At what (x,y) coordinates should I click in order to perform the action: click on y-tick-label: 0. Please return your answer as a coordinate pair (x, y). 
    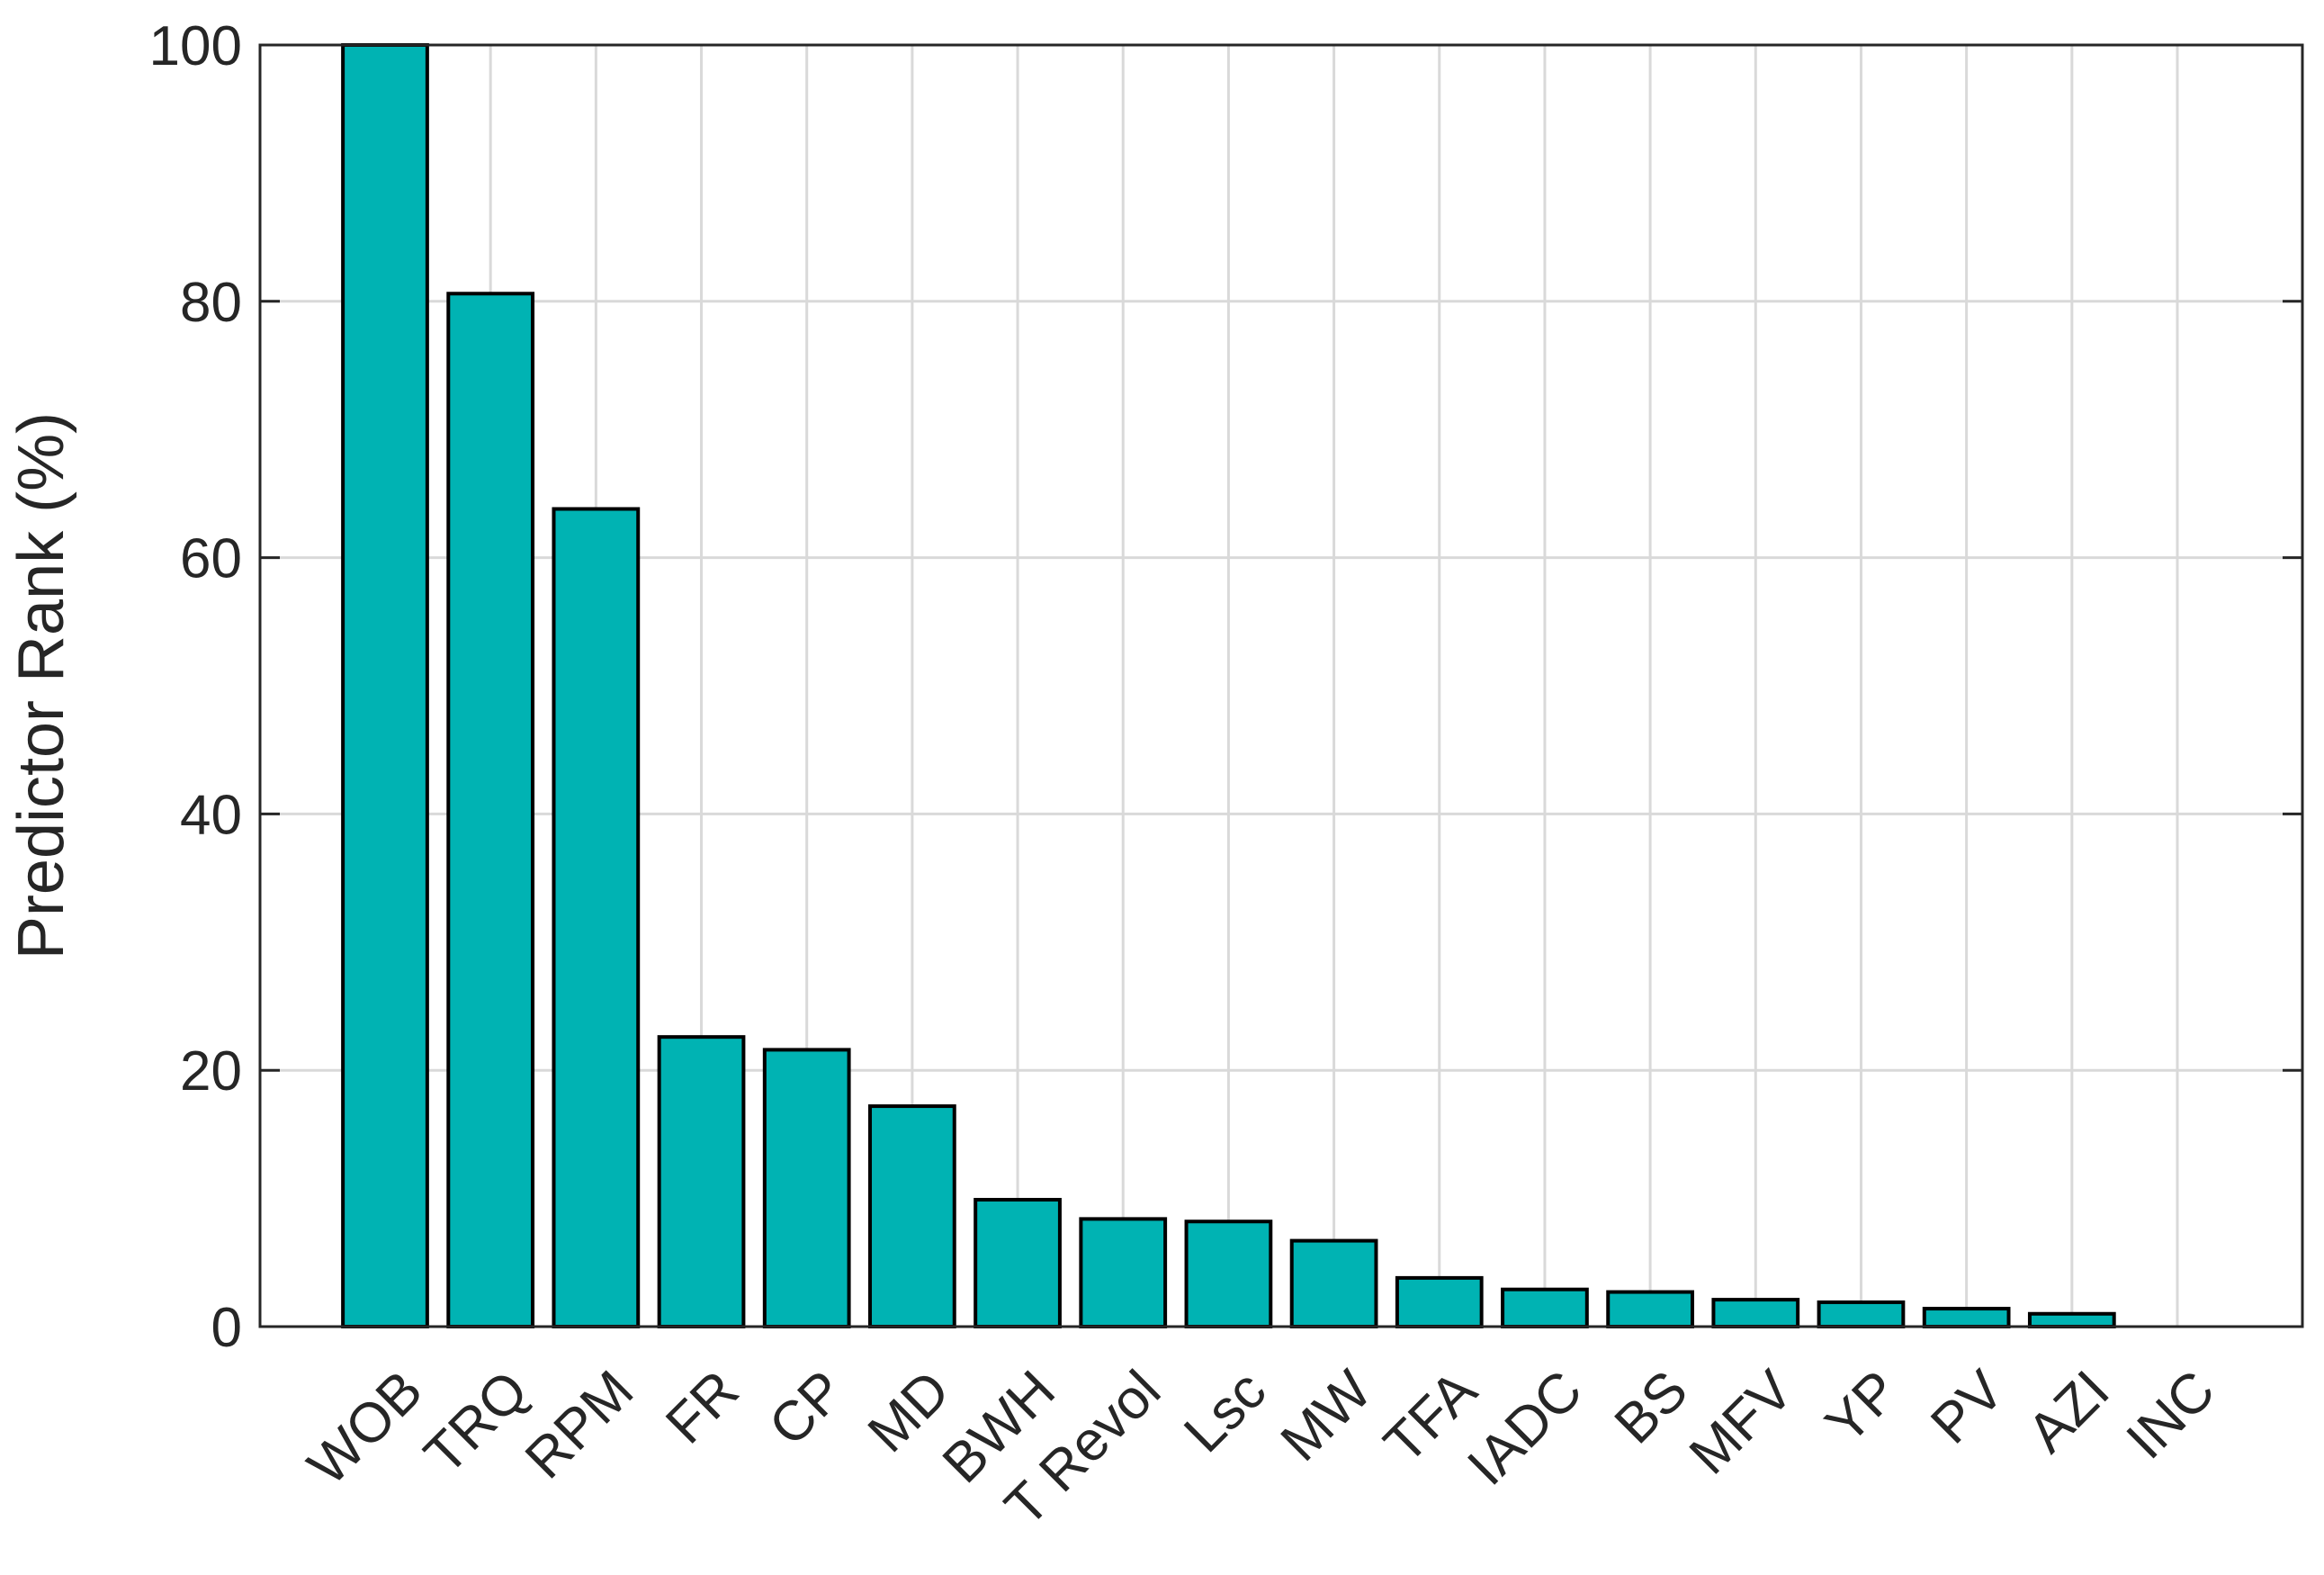
    Looking at the image, I should click on (227, 1328).